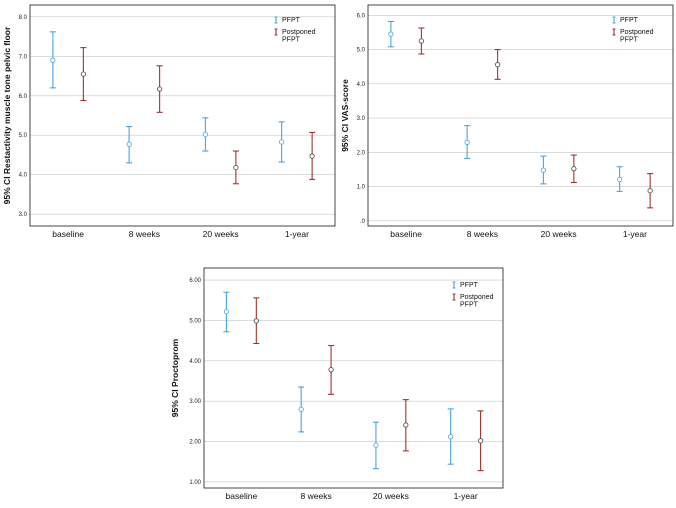 This screenshot has height=508, width=676. What do you see at coordinates (363, 222) in the screenshot?
I see `y-tick-label: .0` at bounding box center [363, 222].